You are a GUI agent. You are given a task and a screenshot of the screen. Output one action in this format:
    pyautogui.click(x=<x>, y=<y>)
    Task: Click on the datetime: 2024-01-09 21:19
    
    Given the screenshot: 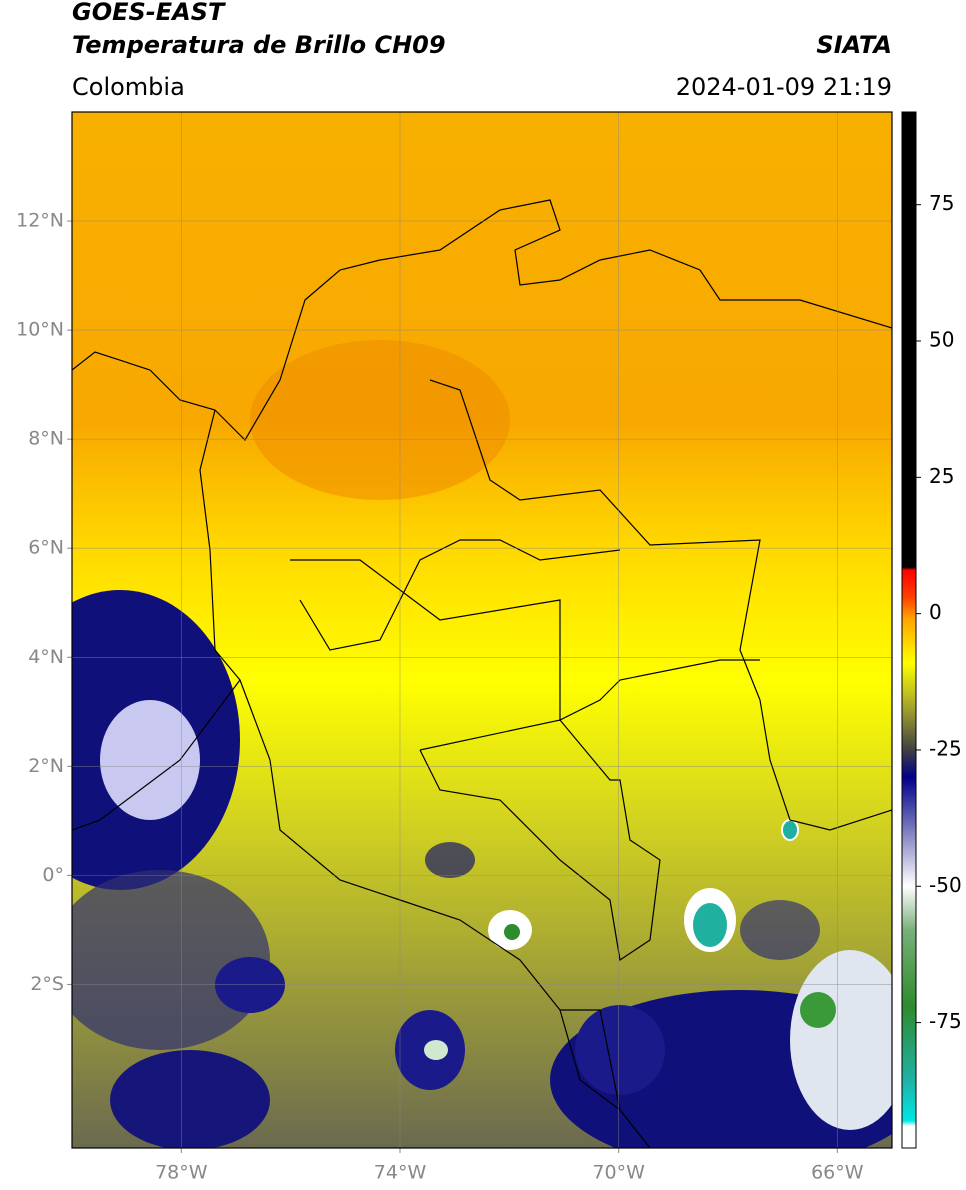 What is the action you would take?
    pyautogui.click(x=784, y=87)
    